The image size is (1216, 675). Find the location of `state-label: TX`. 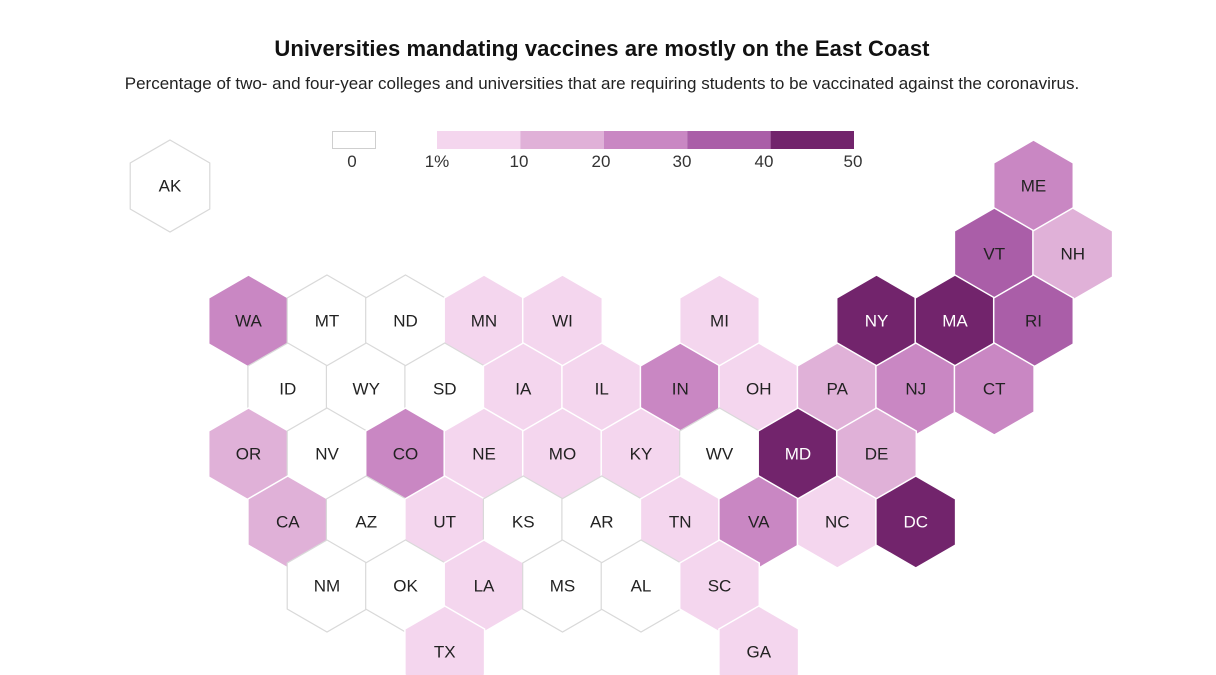

state-label: TX is located at coordinates (445, 652).